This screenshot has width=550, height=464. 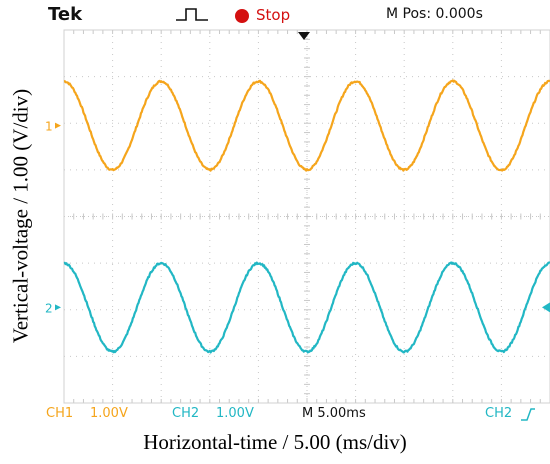 What do you see at coordinates (242, 16) in the screenshot?
I see `stop-indicator-icon` at bounding box center [242, 16].